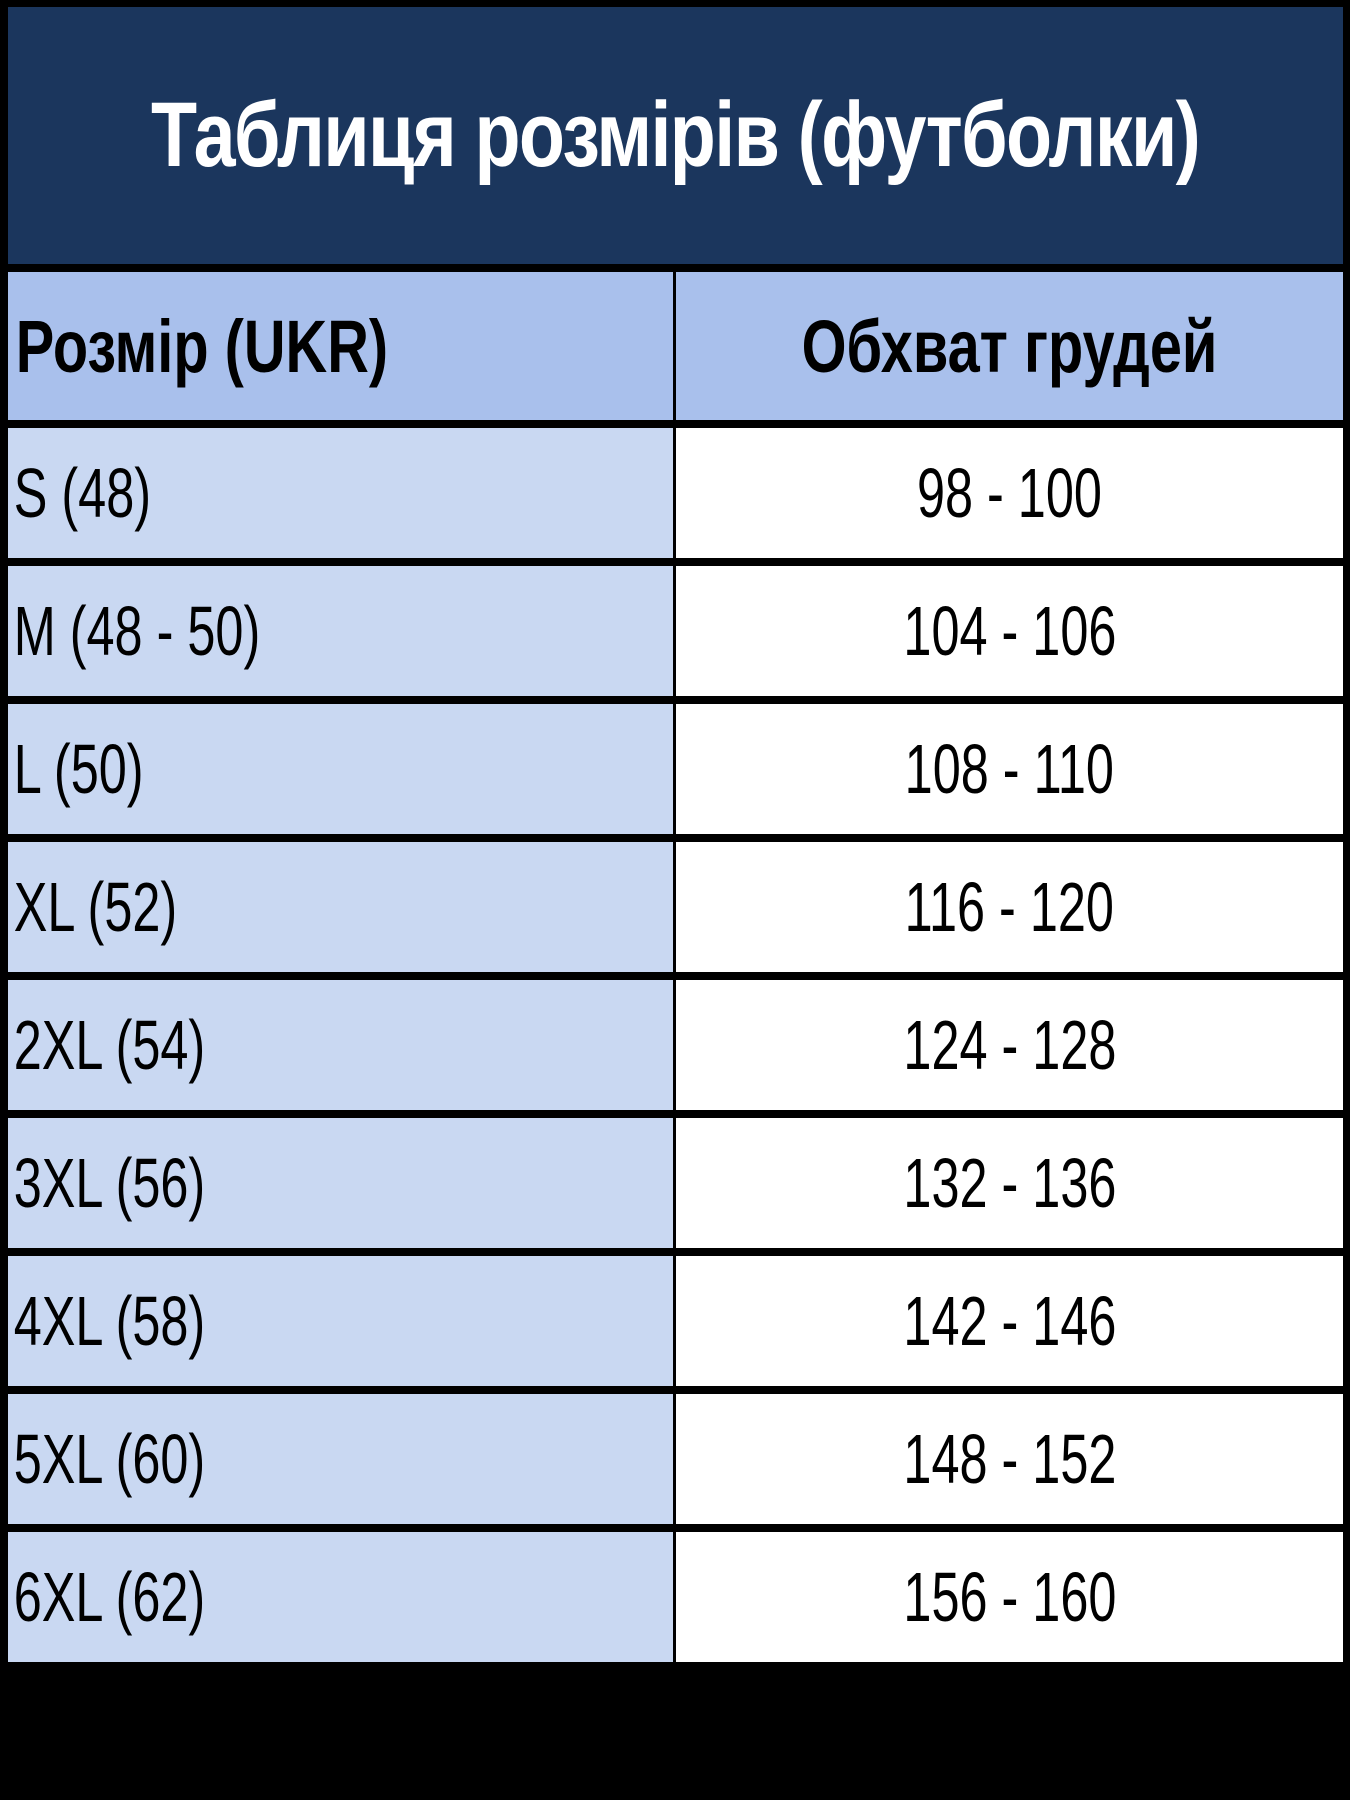 The width and height of the screenshot is (1350, 1800). What do you see at coordinates (340, 631) in the screenshot?
I see `size-cell: M (48 - 50)` at bounding box center [340, 631].